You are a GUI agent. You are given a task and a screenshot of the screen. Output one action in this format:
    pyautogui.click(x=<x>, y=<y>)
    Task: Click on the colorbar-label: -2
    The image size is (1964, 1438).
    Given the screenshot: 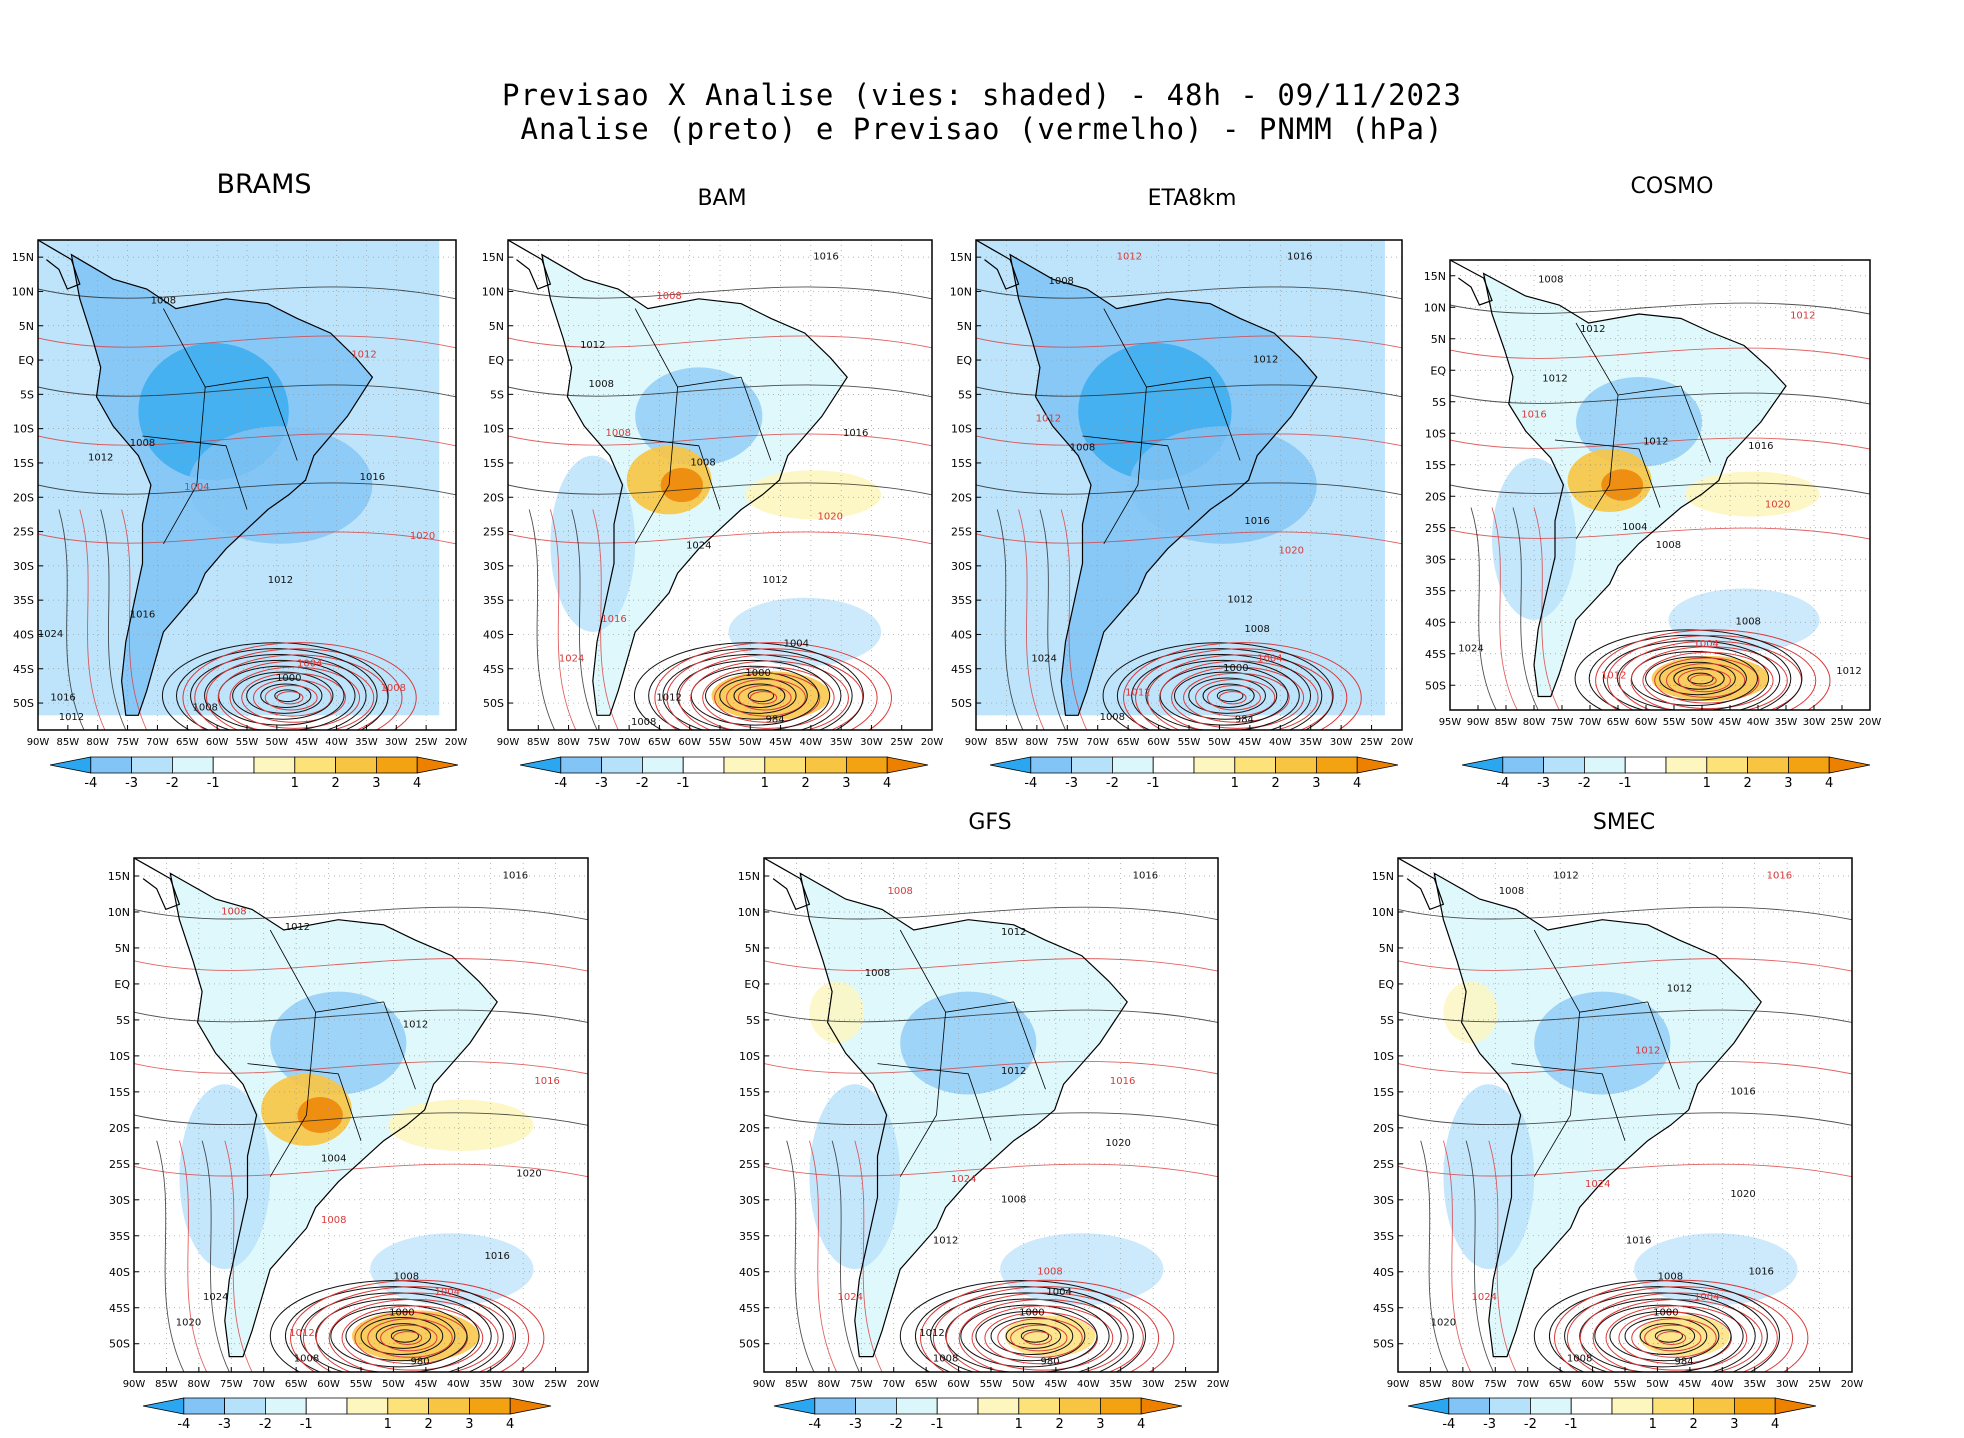 What is the action you would take?
    pyautogui.click(x=1584, y=783)
    